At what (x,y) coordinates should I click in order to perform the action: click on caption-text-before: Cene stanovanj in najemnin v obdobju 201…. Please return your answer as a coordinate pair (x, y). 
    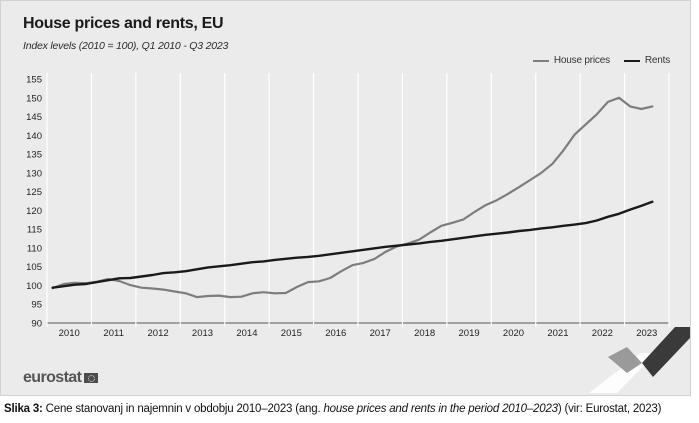
    Looking at the image, I should click on (183, 409).